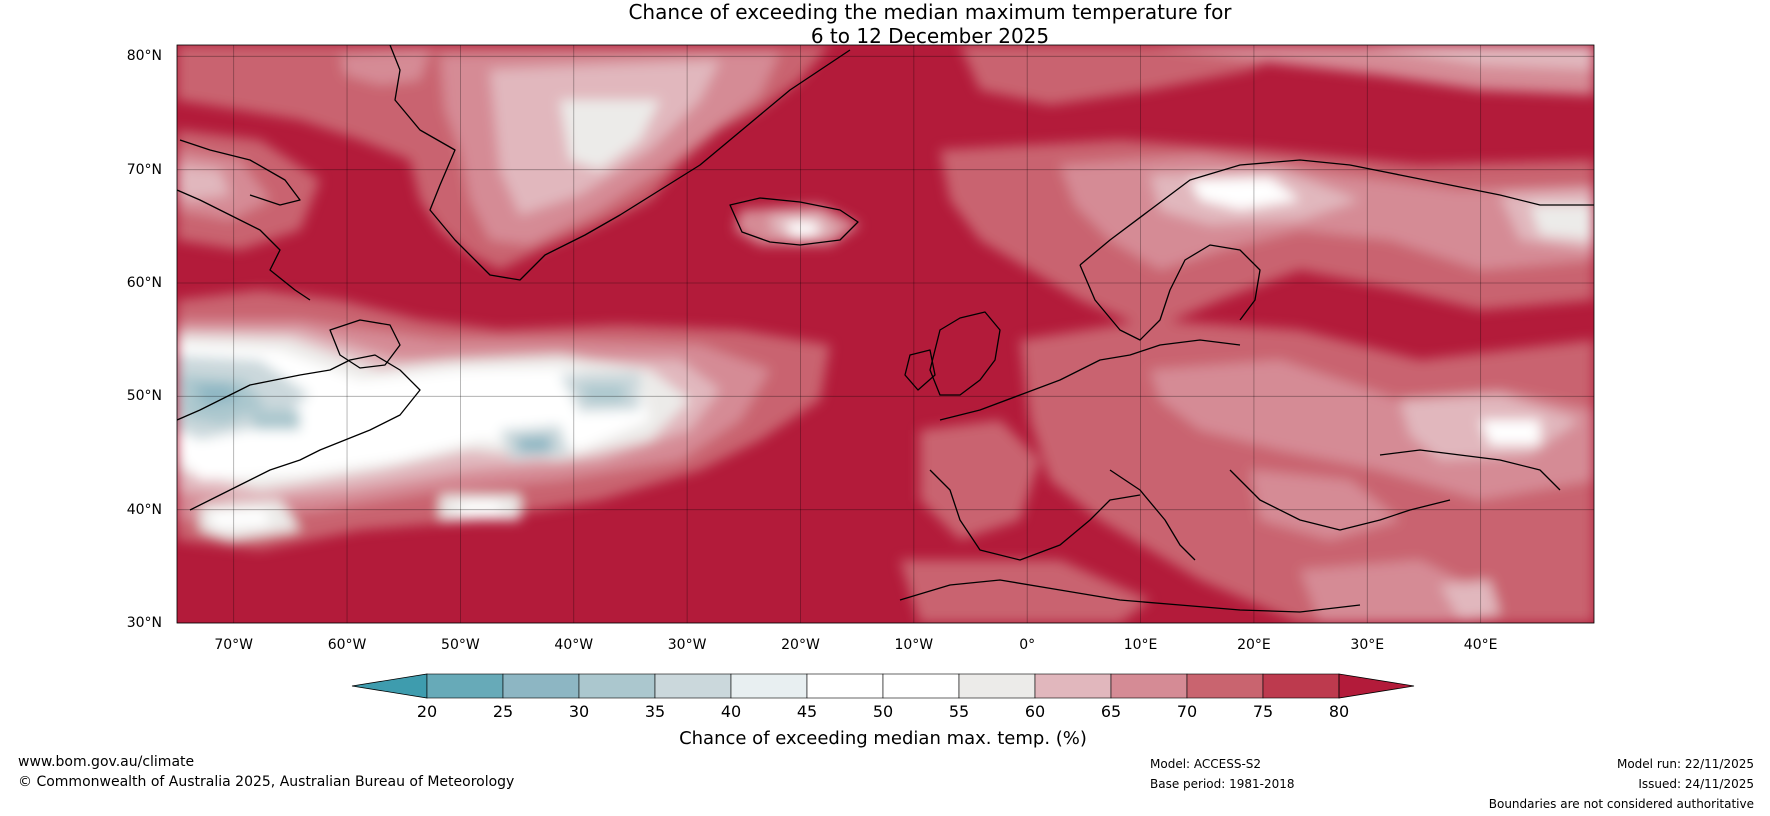  What do you see at coordinates (460, 645) in the screenshot?
I see `longitude-label: 50°W` at bounding box center [460, 645].